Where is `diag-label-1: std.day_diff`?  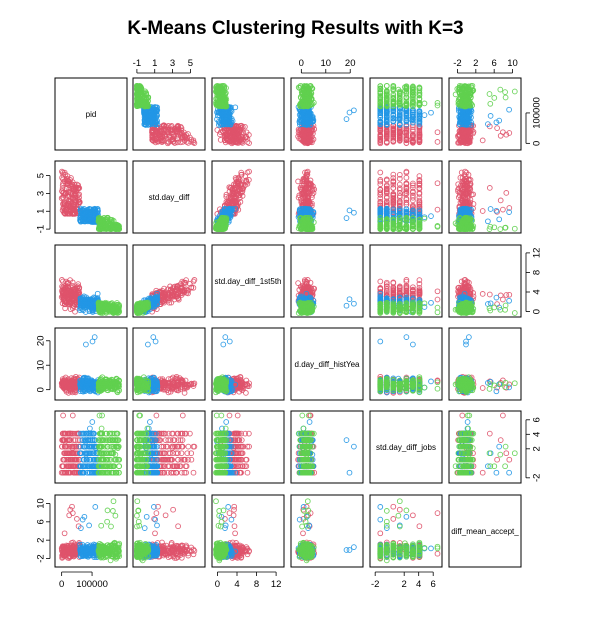 diag-label-1: std.day_diff is located at coordinates (170, 197).